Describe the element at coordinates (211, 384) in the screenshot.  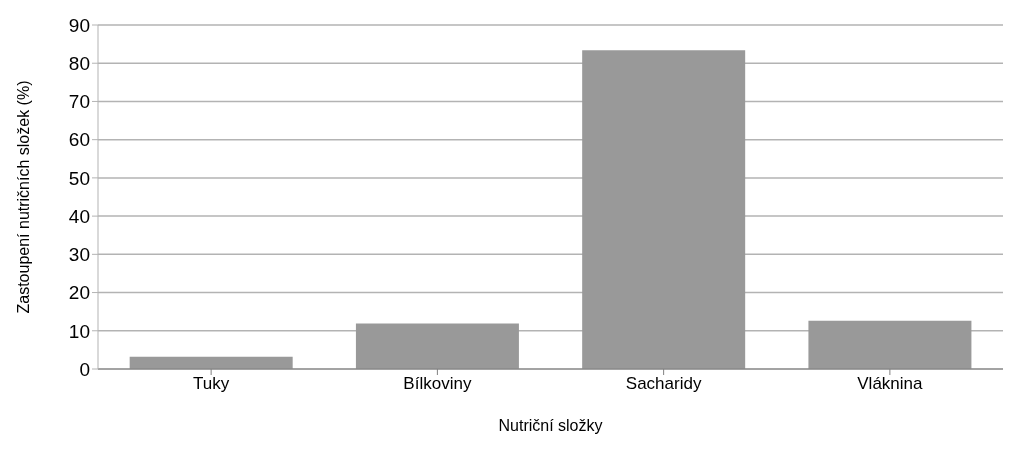
I see `x-tick-label: Tuky` at that location.